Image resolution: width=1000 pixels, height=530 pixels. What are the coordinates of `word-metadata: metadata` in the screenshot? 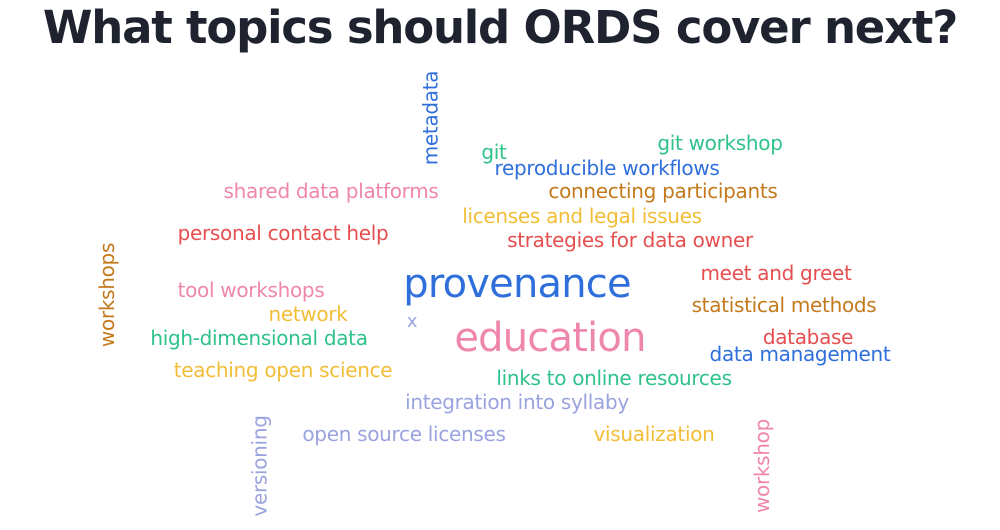 It's located at (429, 118).